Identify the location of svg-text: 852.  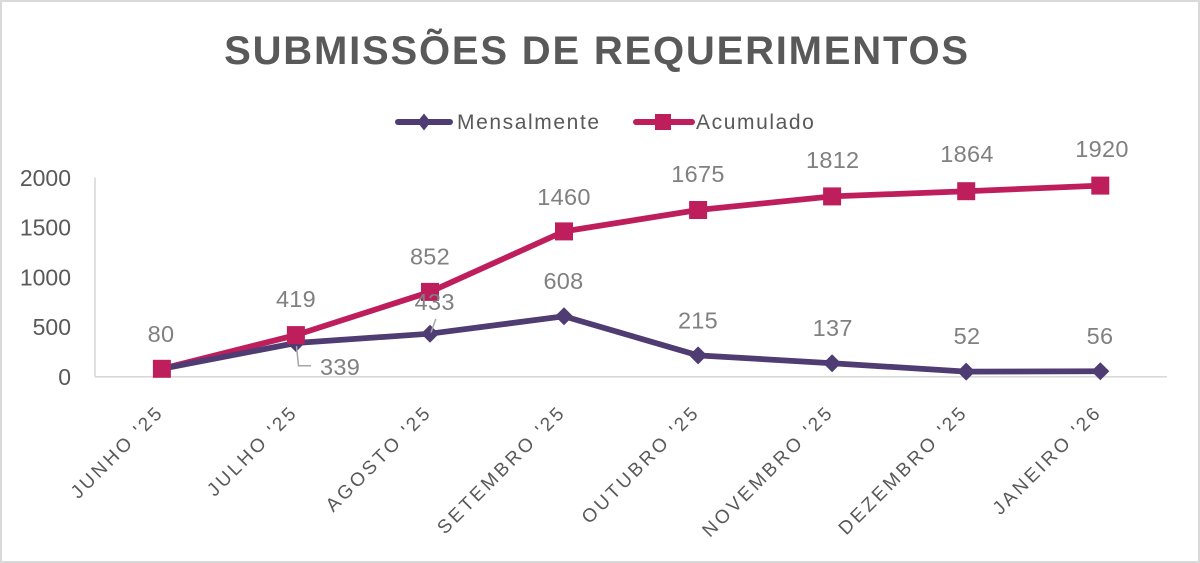
(430, 257).